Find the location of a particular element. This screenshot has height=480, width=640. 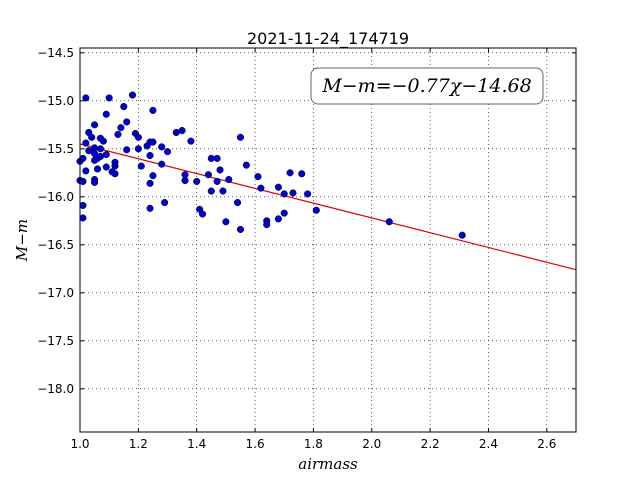

annotation-text: M−m=−0.77χ−14.68 is located at coordinates (426, 86).